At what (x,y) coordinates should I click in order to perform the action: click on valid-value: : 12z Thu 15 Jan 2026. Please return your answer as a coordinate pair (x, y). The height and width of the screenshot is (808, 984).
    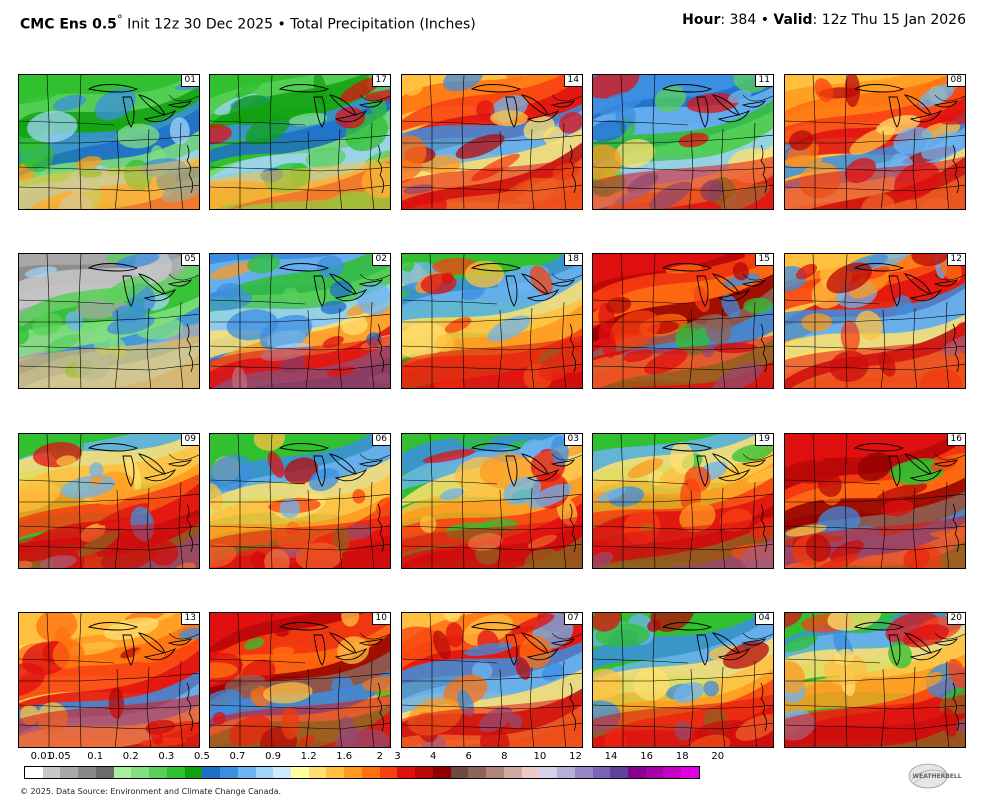
    Looking at the image, I should click on (889, 20).